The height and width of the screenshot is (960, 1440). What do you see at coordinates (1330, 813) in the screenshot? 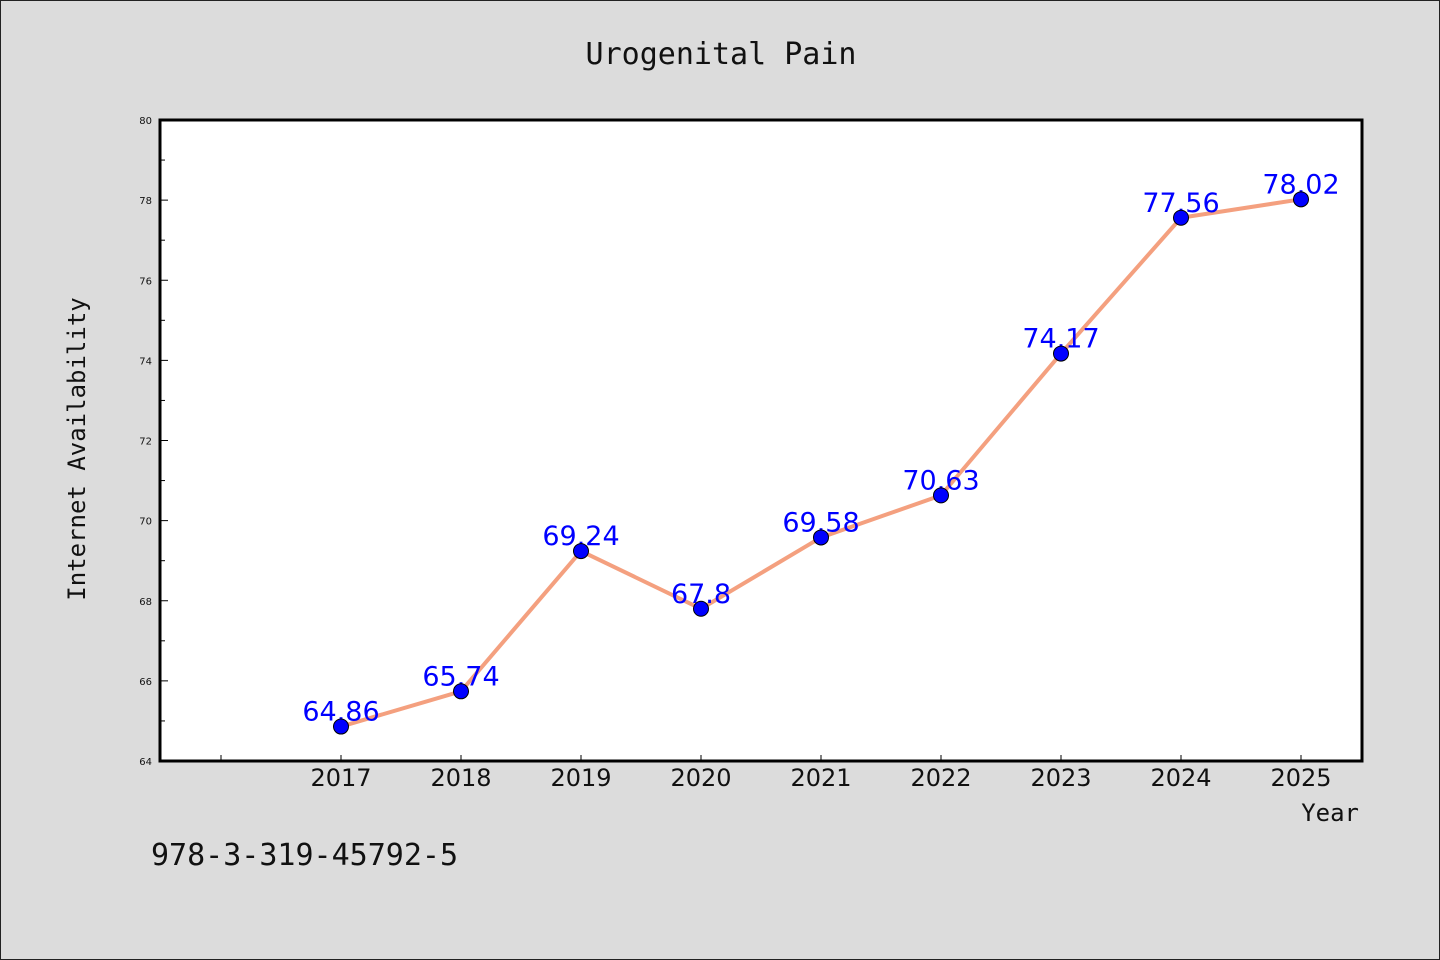
I see `x-axis-label: Year` at bounding box center [1330, 813].